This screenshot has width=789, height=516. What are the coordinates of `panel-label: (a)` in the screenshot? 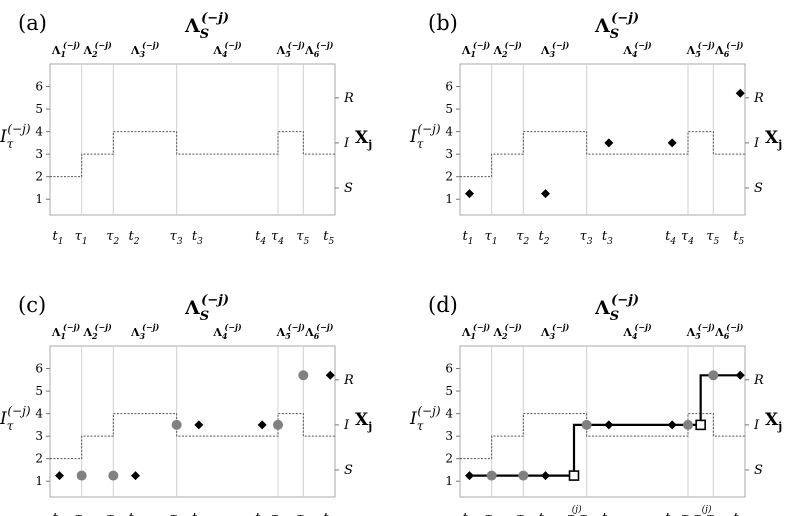 It's located at (32, 23).